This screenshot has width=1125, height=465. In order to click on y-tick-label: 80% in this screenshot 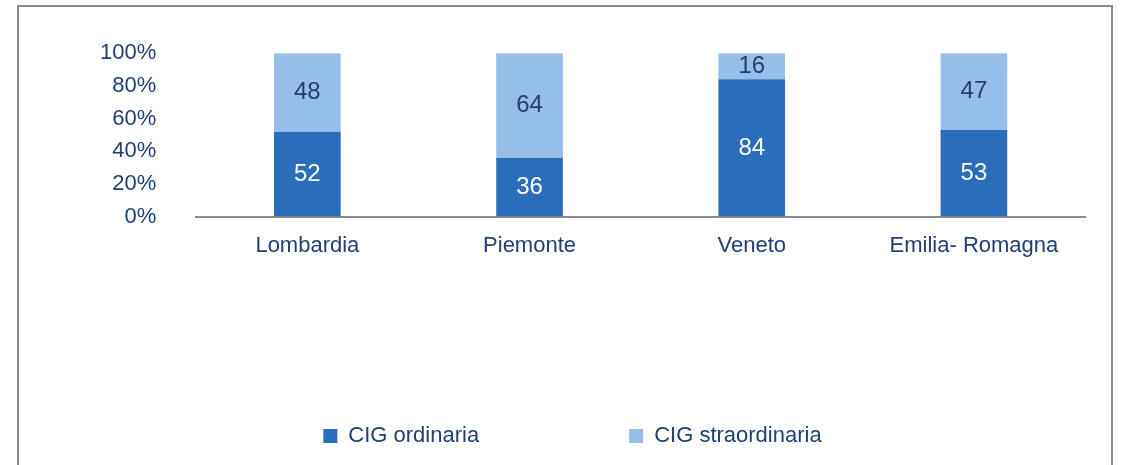, I will do `click(134, 84)`.